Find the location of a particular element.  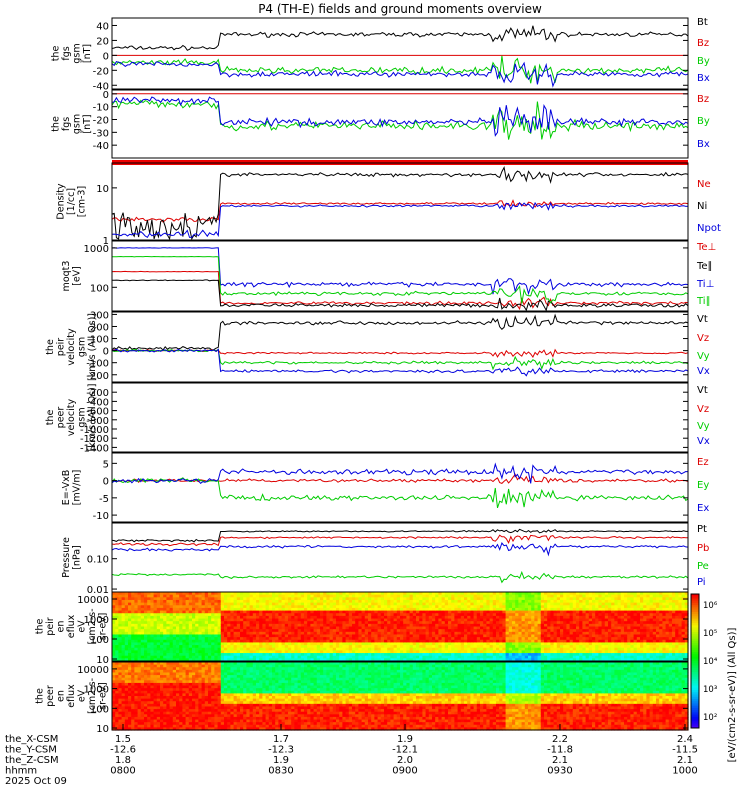

series-Ni is located at coordinates (400, 203).